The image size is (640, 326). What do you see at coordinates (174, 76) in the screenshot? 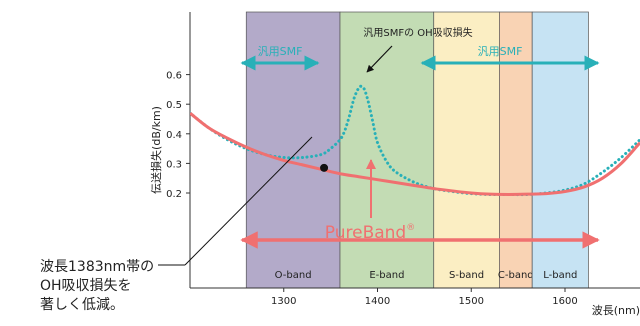
I see `y-tick-label: 0.6` at bounding box center [174, 76].